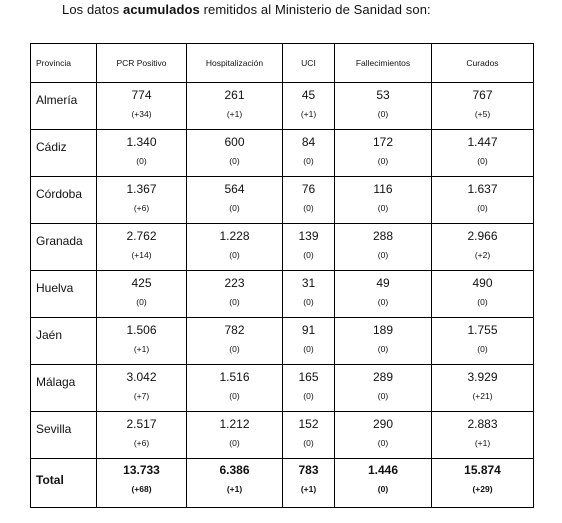 The width and height of the screenshot is (562, 523). I want to click on fallecimientos-value: 53, so click(383, 95).